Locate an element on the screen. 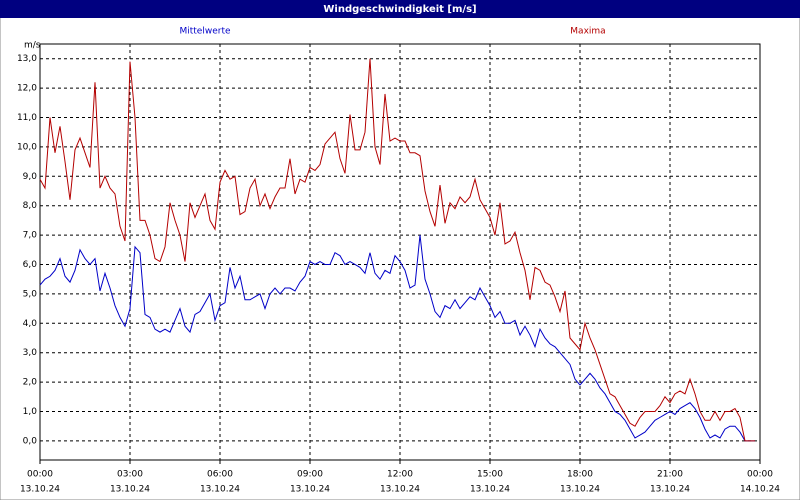  y-unit: m/s is located at coordinates (32, 46).